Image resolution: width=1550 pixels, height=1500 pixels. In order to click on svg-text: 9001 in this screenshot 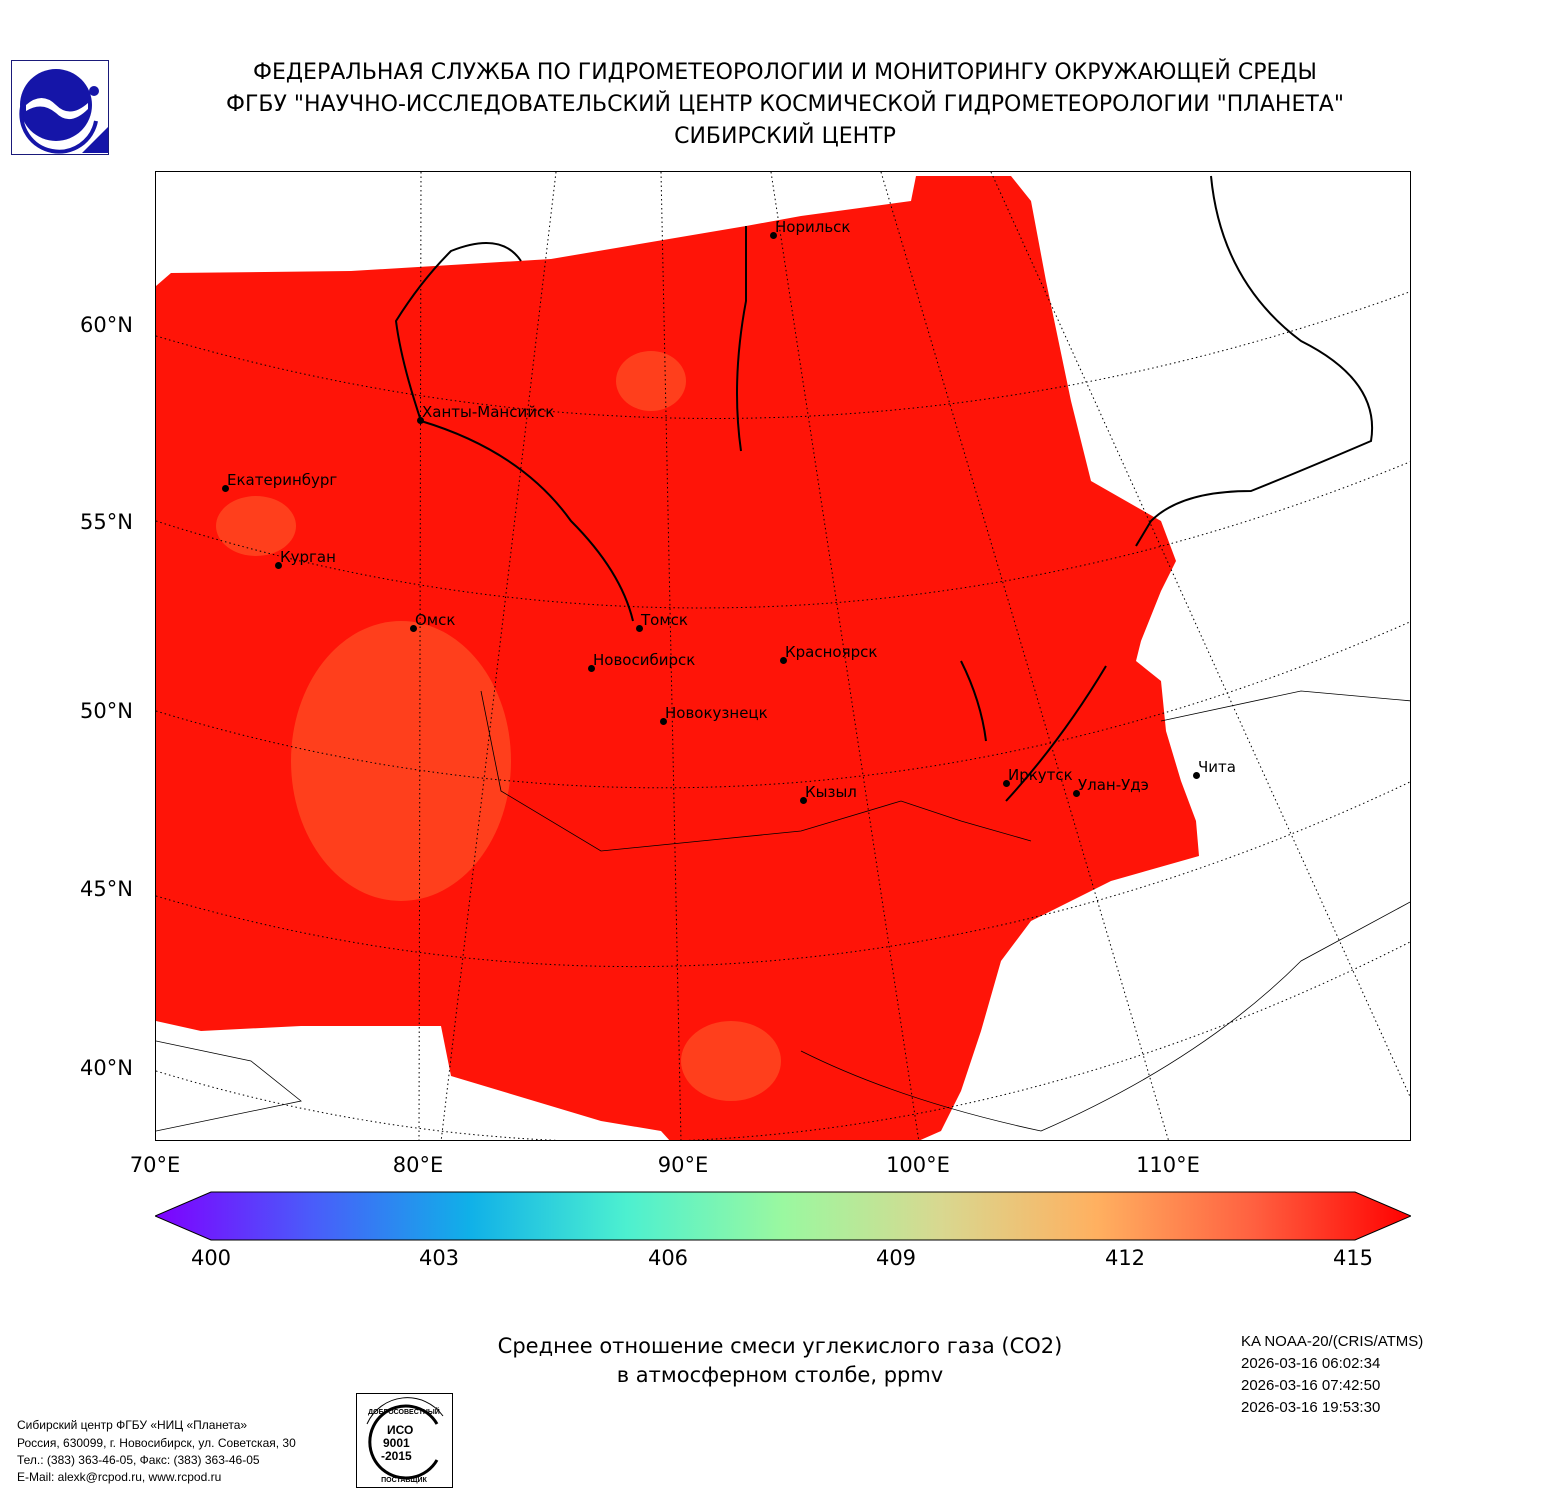, I will do `click(396, 1443)`.